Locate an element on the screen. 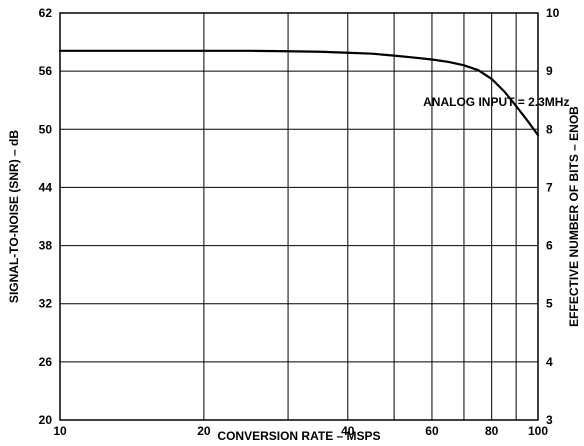 The height and width of the screenshot is (446, 584). y2-tick-label: 8 is located at coordinates (549, 129).